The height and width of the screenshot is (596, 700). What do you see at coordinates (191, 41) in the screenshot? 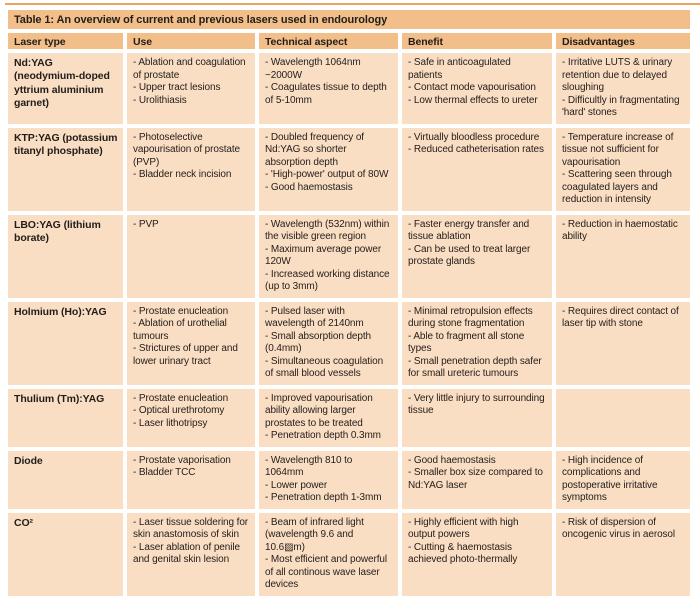
I see `column-header-use: Use` at bounding box center [191, 41].